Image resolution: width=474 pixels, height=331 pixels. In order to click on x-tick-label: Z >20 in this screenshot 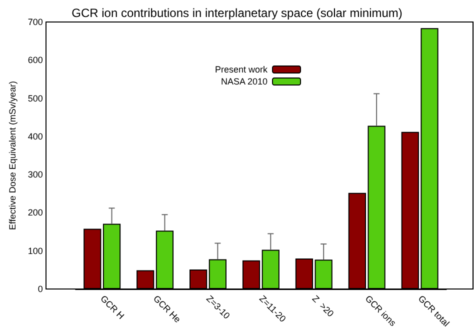, I will do `click(323, 306)`.